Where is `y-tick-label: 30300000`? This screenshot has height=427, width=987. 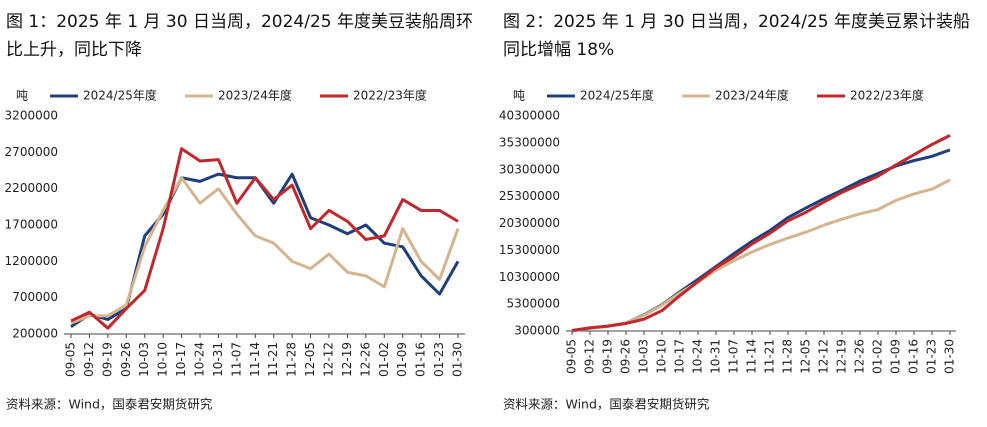 y-tick-label: 30300000 is located at coordinates (529, 169).